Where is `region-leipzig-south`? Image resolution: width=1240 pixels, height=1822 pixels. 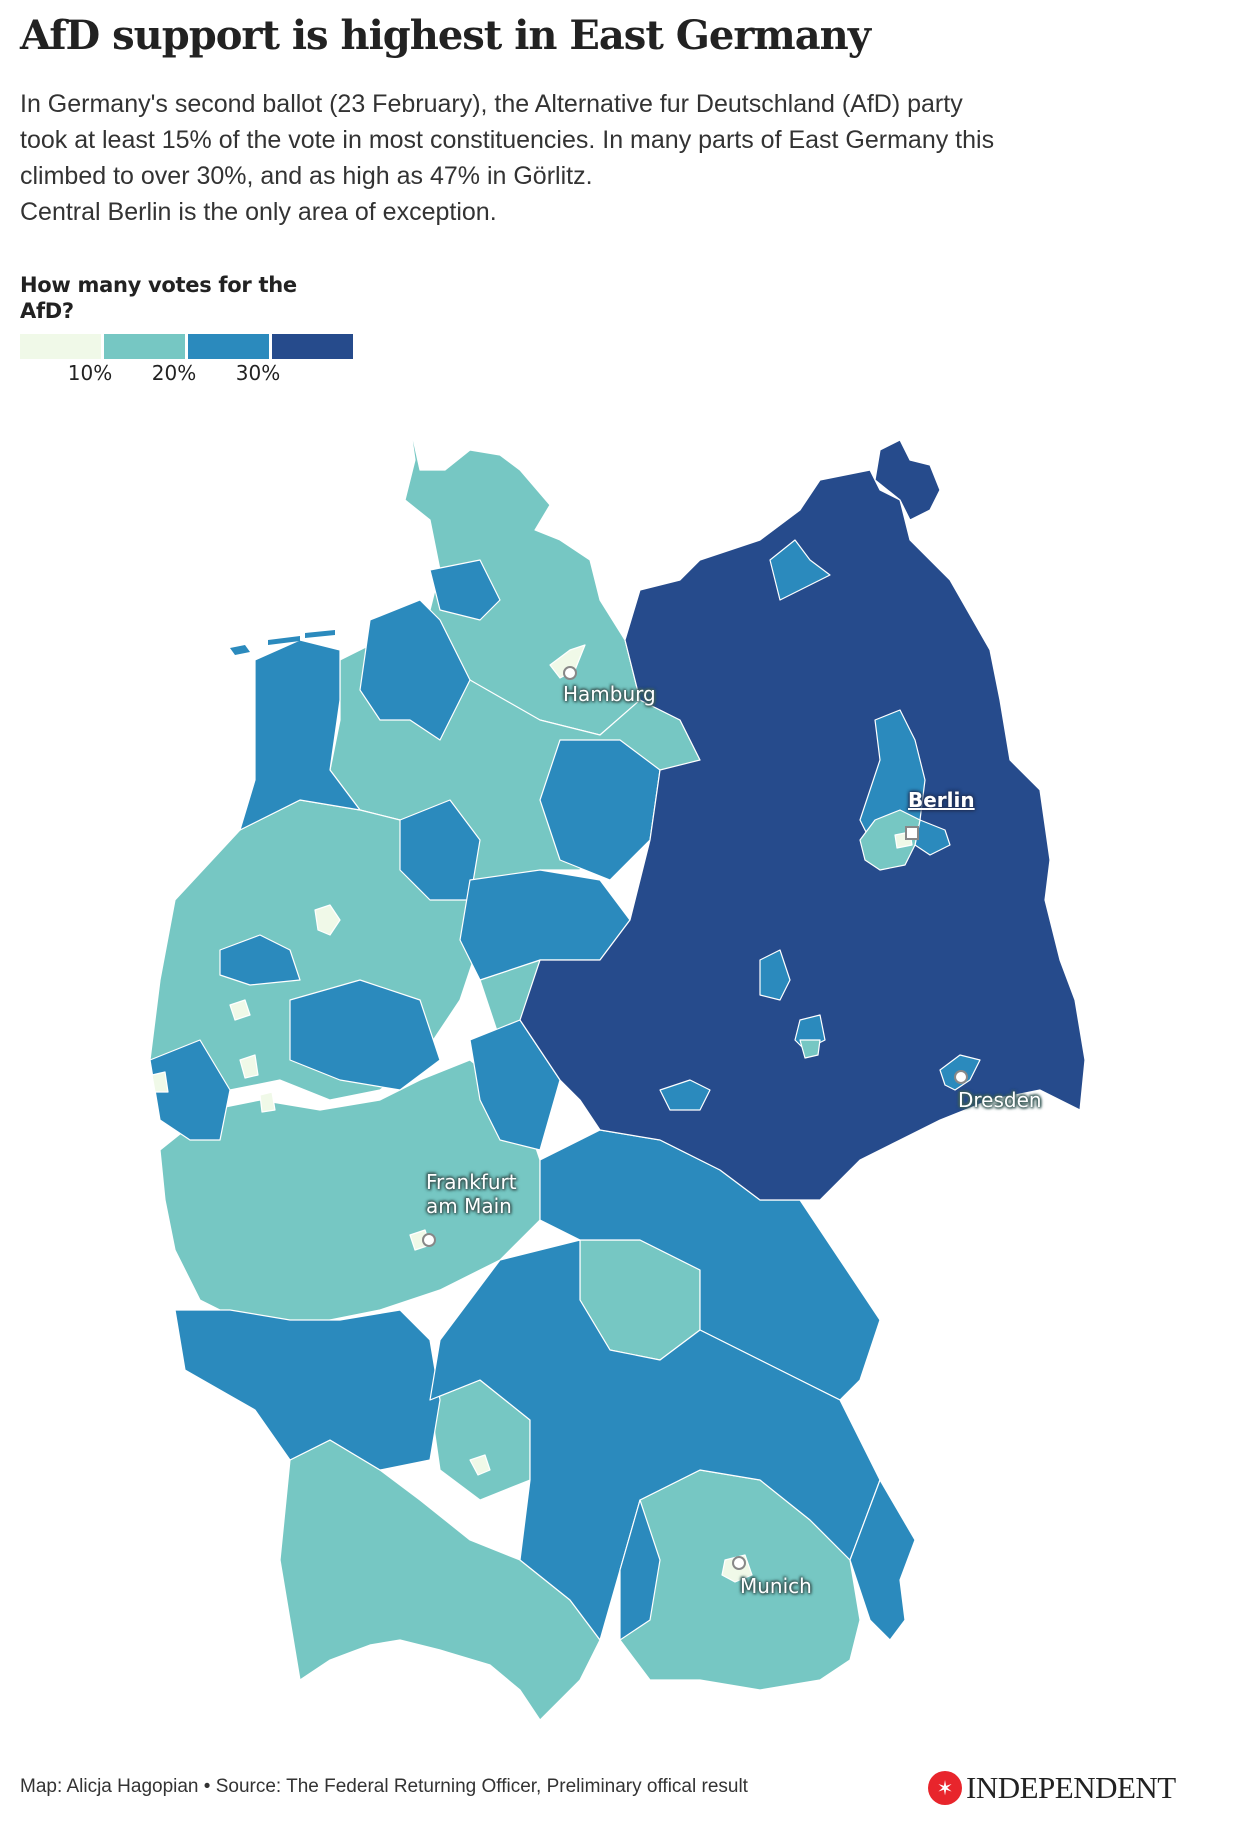 region-leipzig-south is located at coordinates (810, 1049).